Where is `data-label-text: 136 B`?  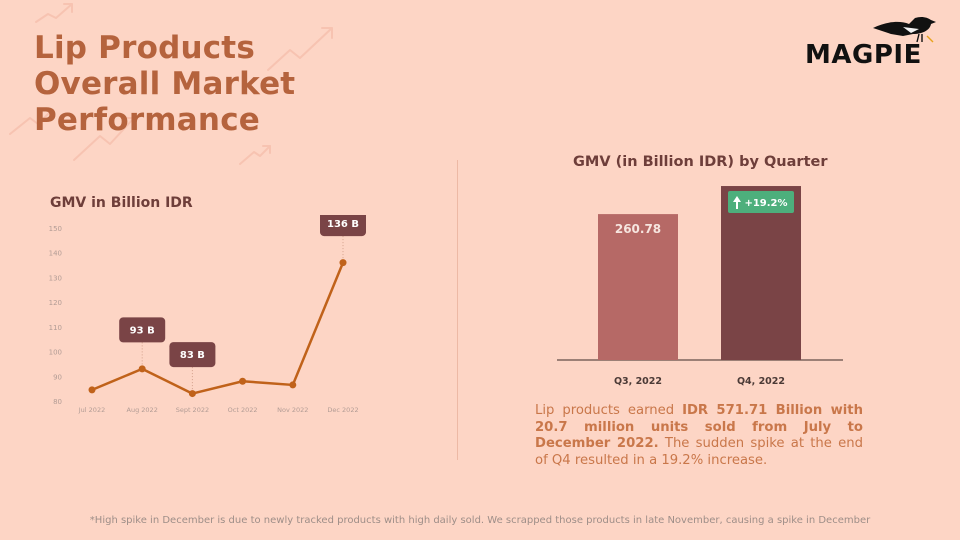 data-label-text: 136 B is located at coordinates (343, 224).